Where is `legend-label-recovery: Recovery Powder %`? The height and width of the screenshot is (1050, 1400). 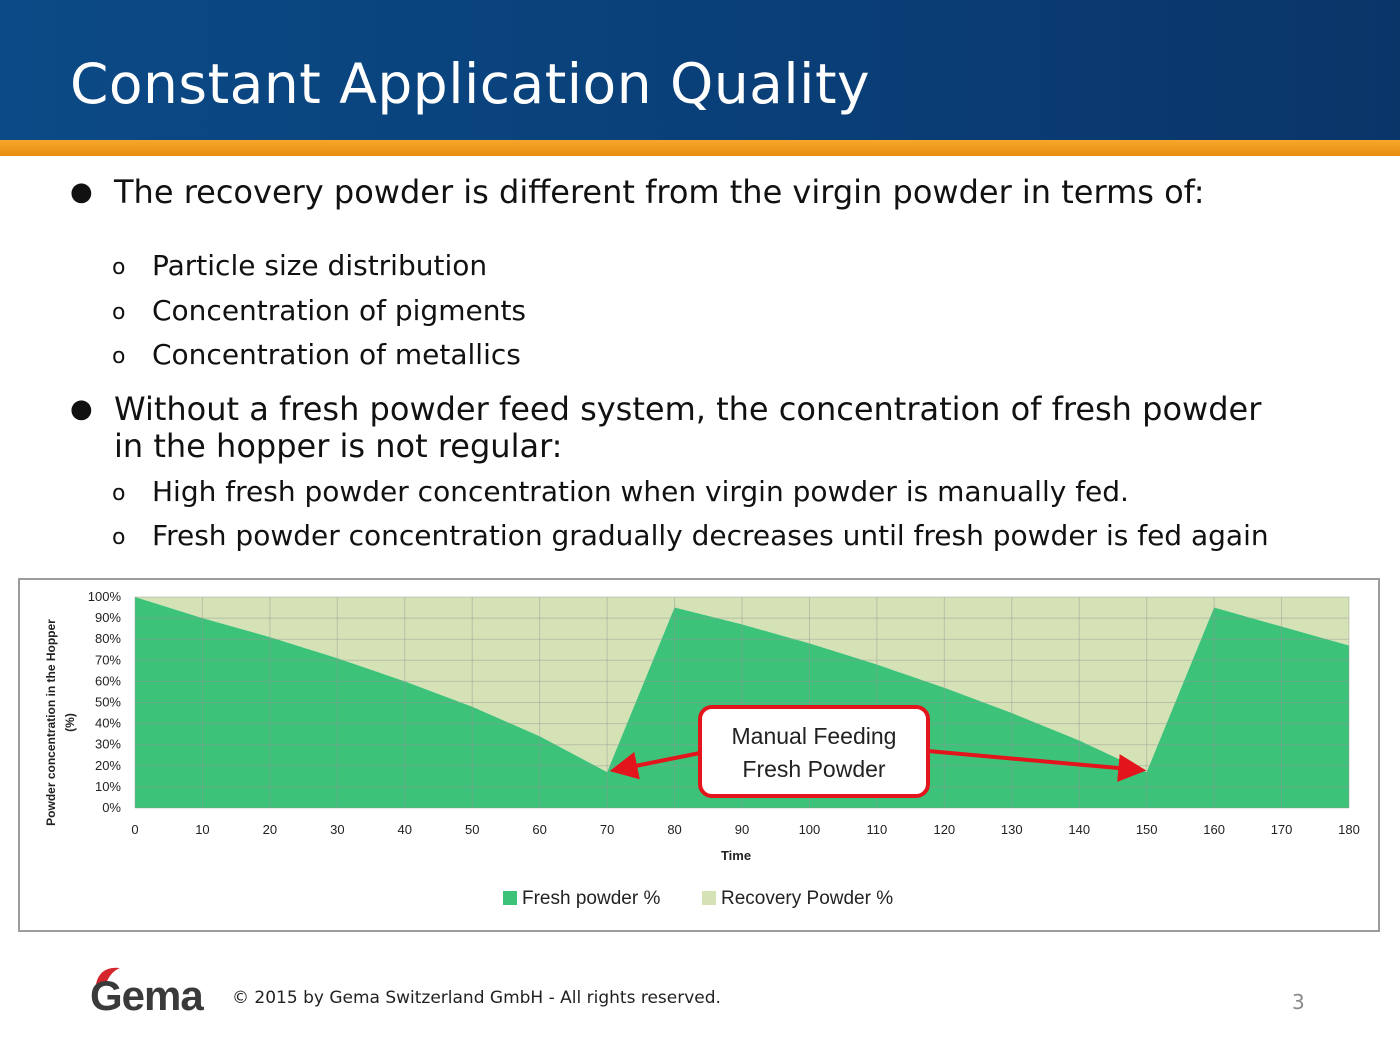
legend-label-recovery: Recovery Powder % is located at coordinates (807, 898).